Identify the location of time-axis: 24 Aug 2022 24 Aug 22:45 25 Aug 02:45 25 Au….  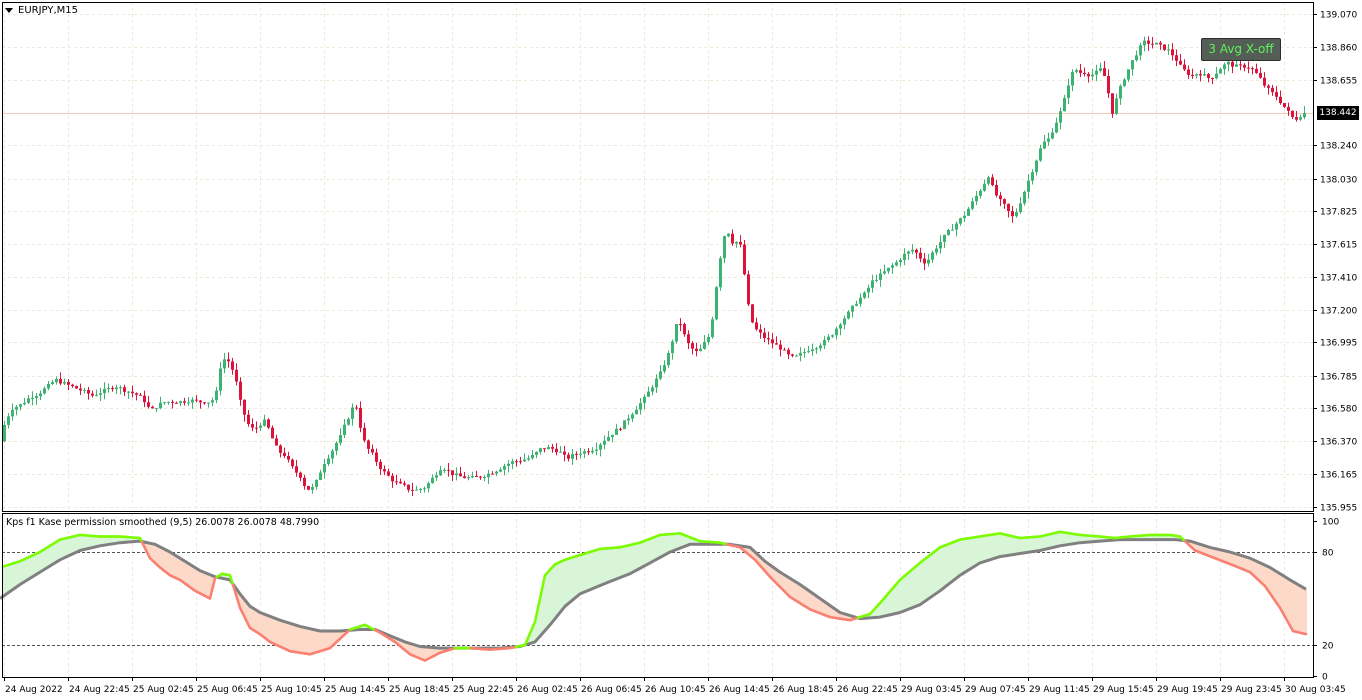
(675, 686).